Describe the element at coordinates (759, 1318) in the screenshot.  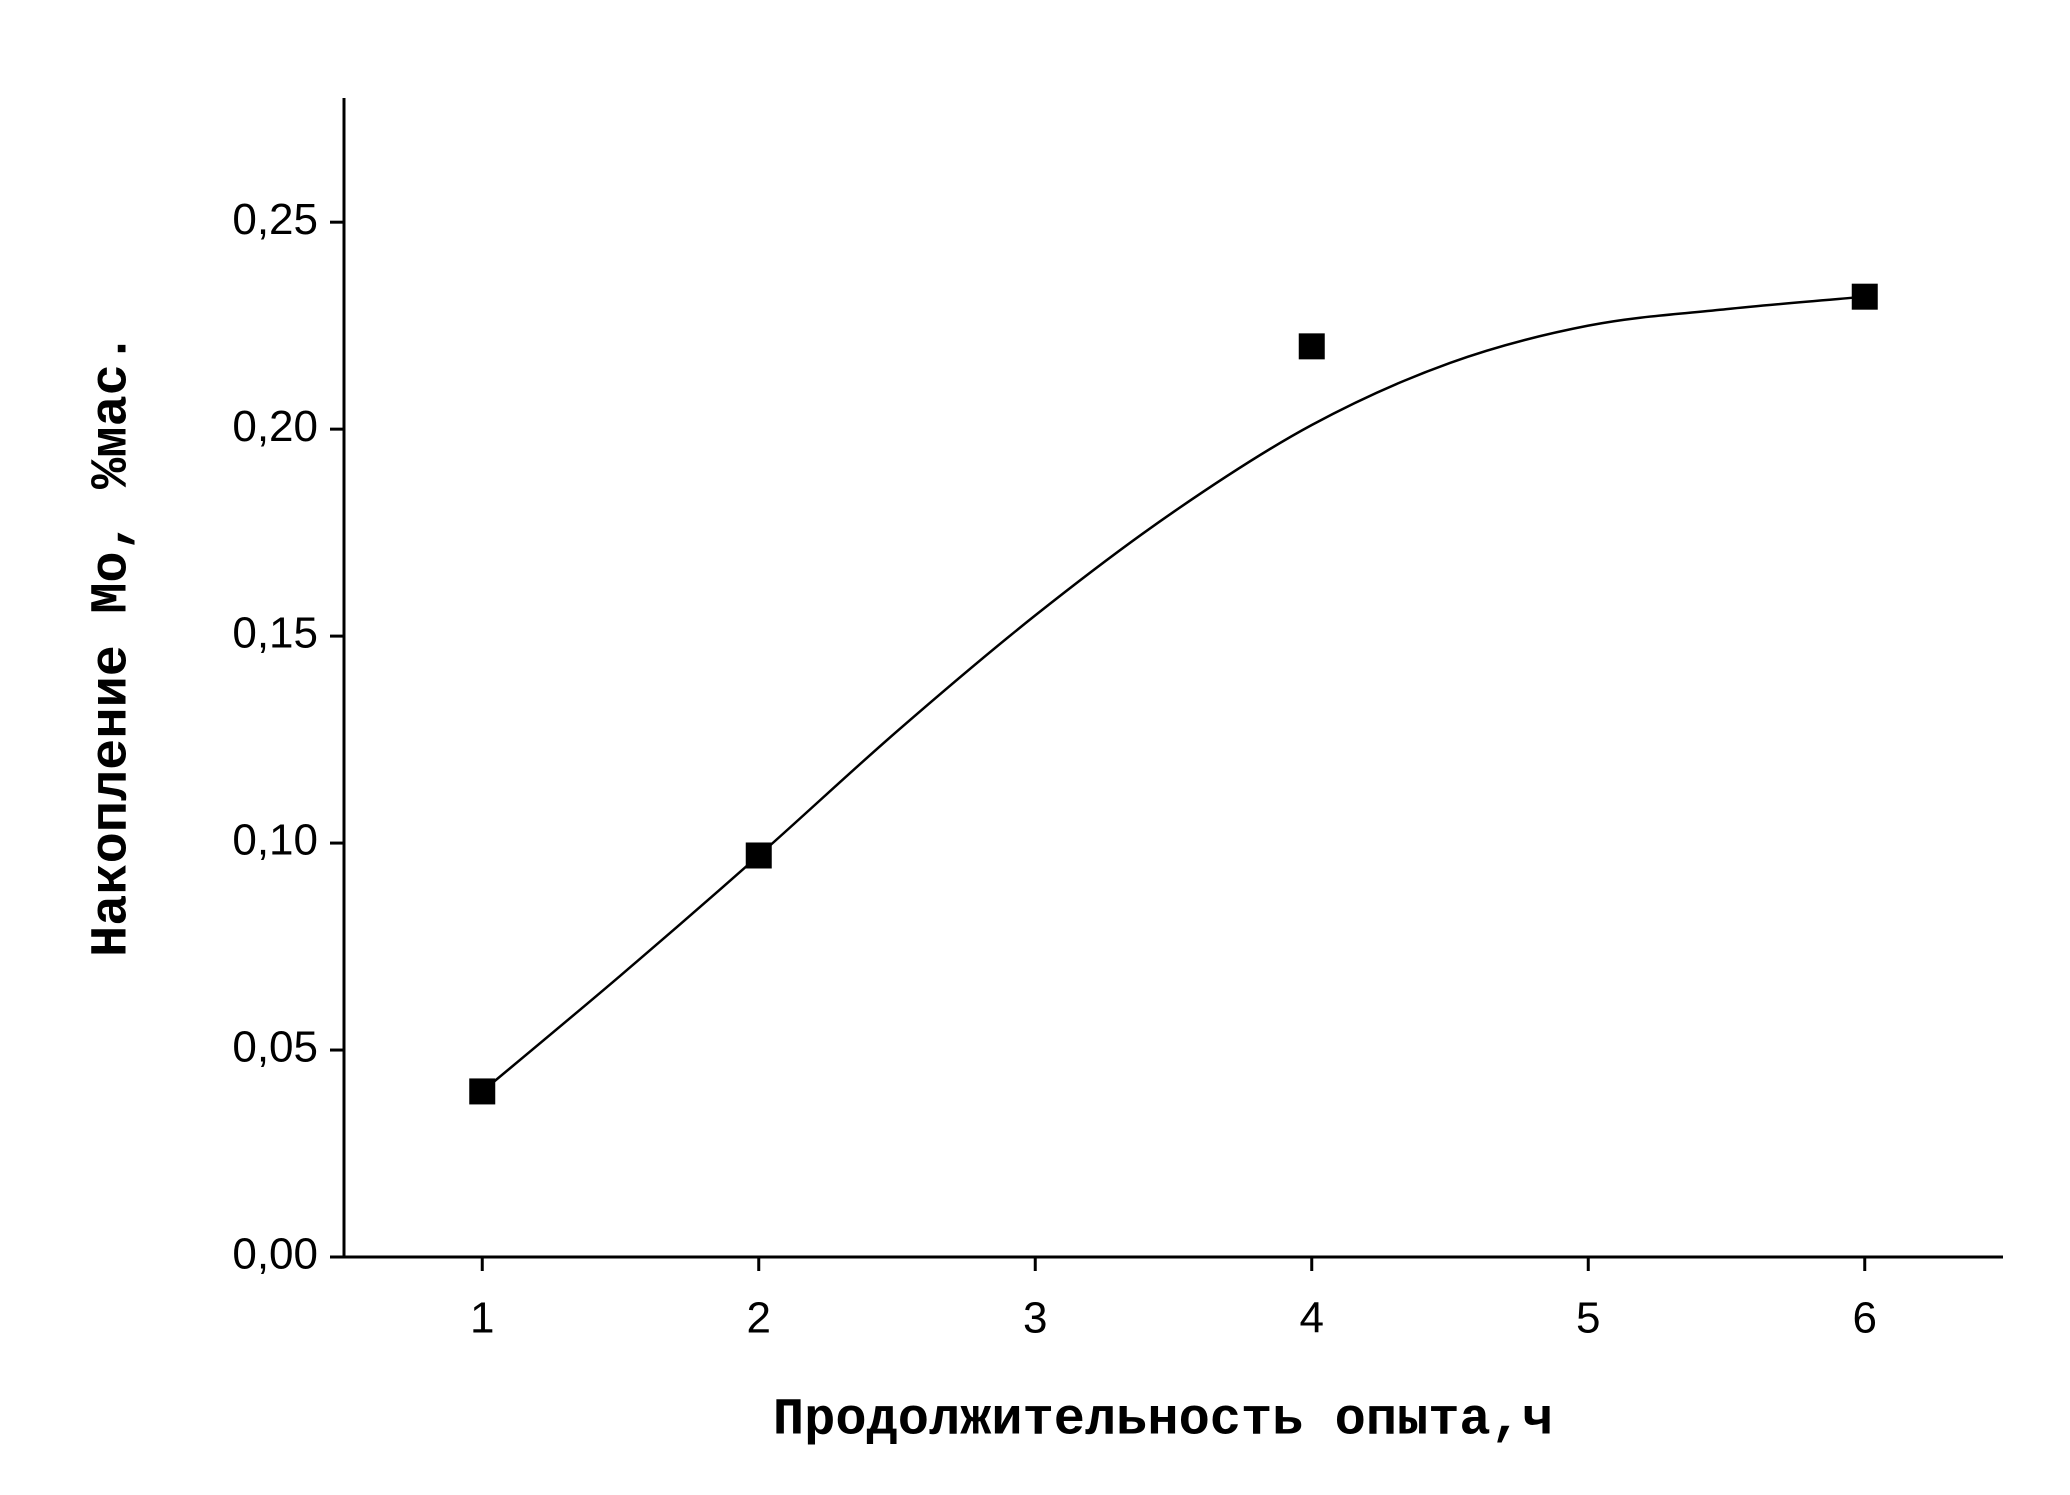
I see `x-tick-label: 2` at that location.